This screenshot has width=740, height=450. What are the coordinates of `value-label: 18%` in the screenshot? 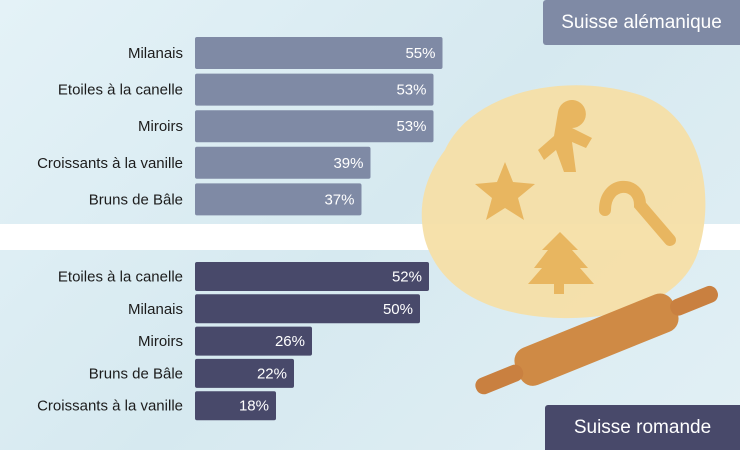 It's located at (254, 406).